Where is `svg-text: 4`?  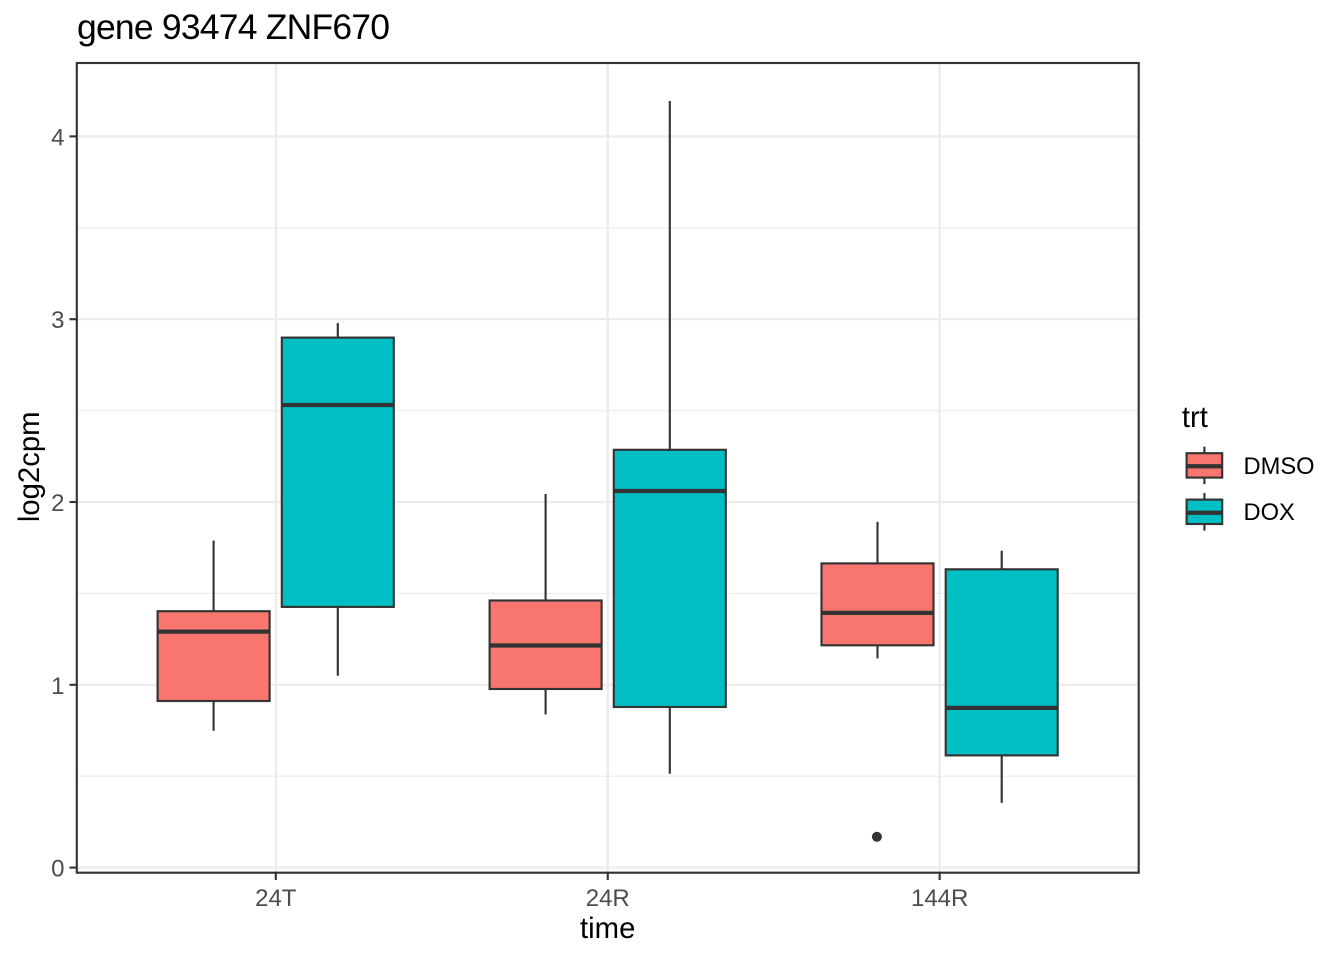 svg-text: 4 is located at coordinates (57, 137).